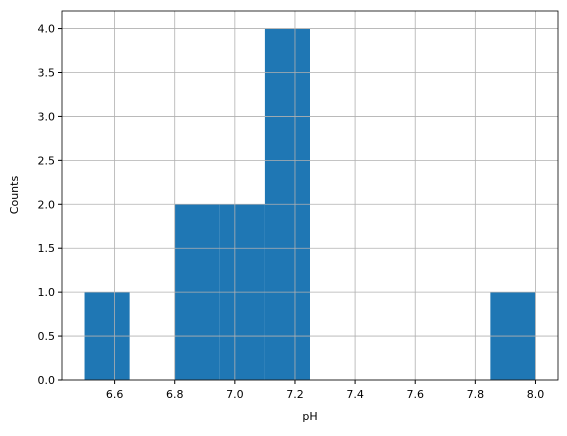 The height and width of the screenshot is (436, 567). What do you see at coordinates (47, 204) in the screenshot?
I see `y-tick-label: 2.0` at bounding box center [47, 204].